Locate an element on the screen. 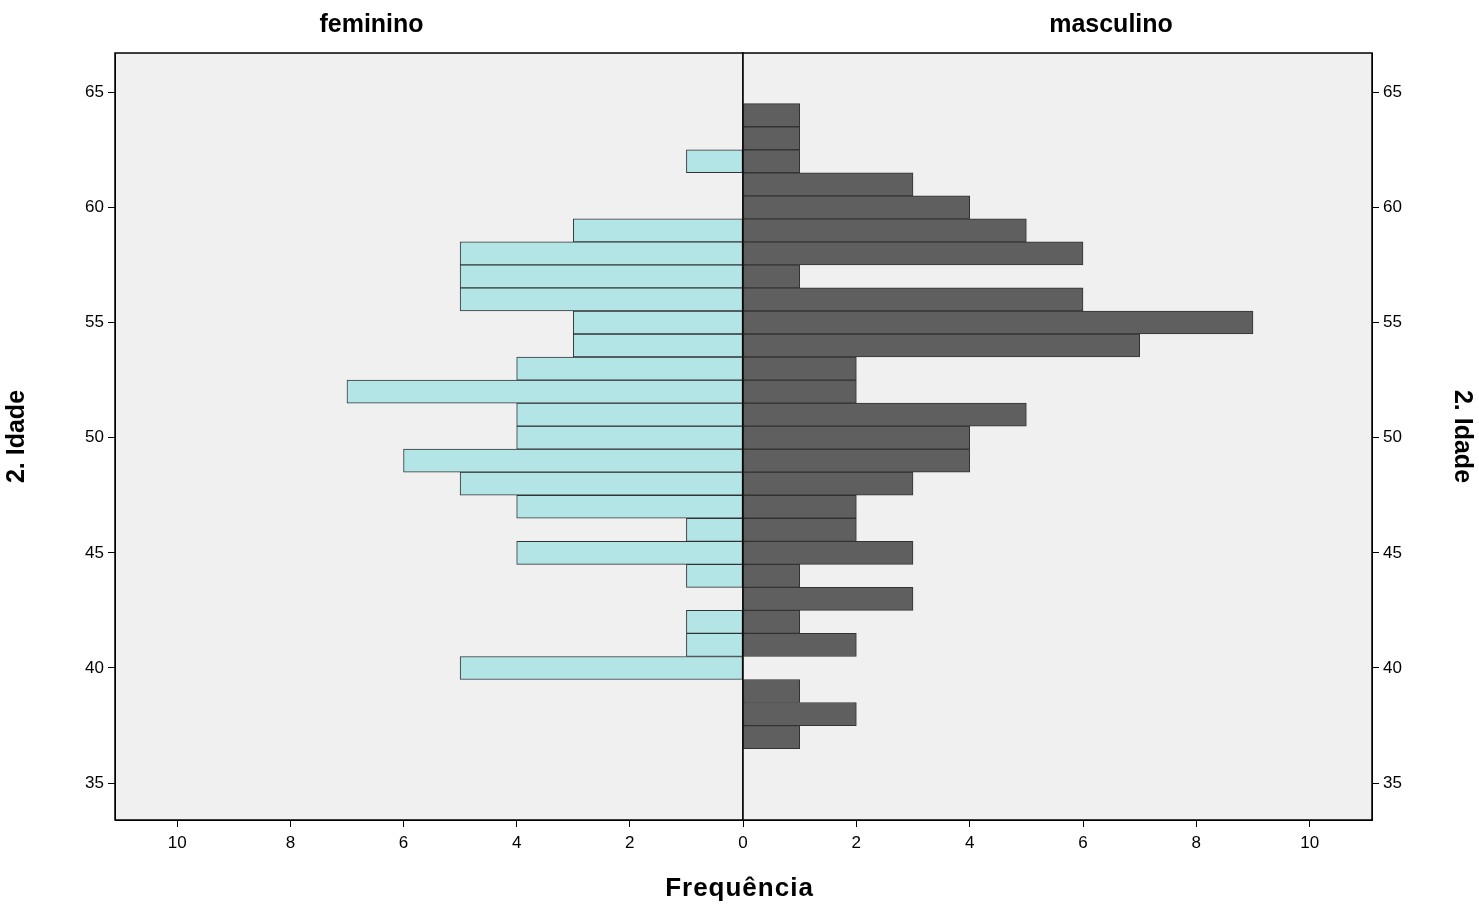  chart-title: masculino is located at coordinates (1111, 22).